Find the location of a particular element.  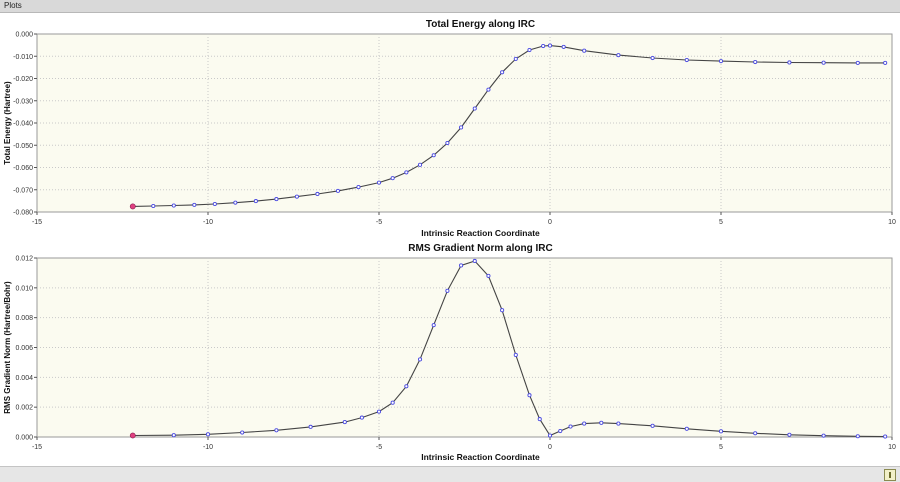

chart2-x-tick-label: -5 is located at coordinates (379, 447).